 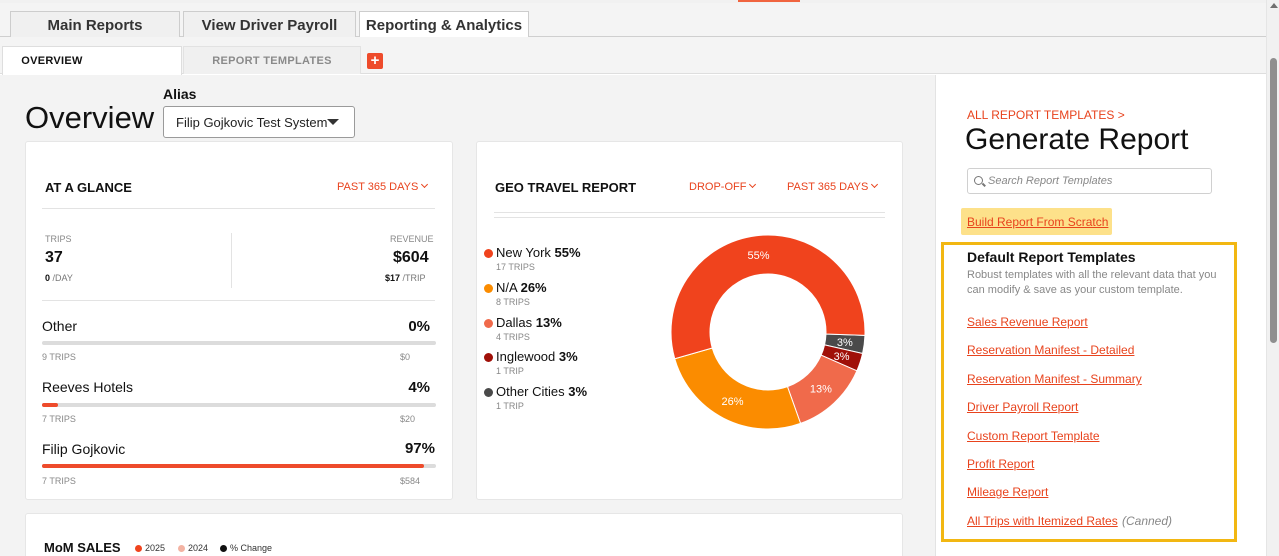 What do you see at coordinates (1273, 200) in the screenshot?
I see `scroll-thumb` at bounding box center [1273, 200].